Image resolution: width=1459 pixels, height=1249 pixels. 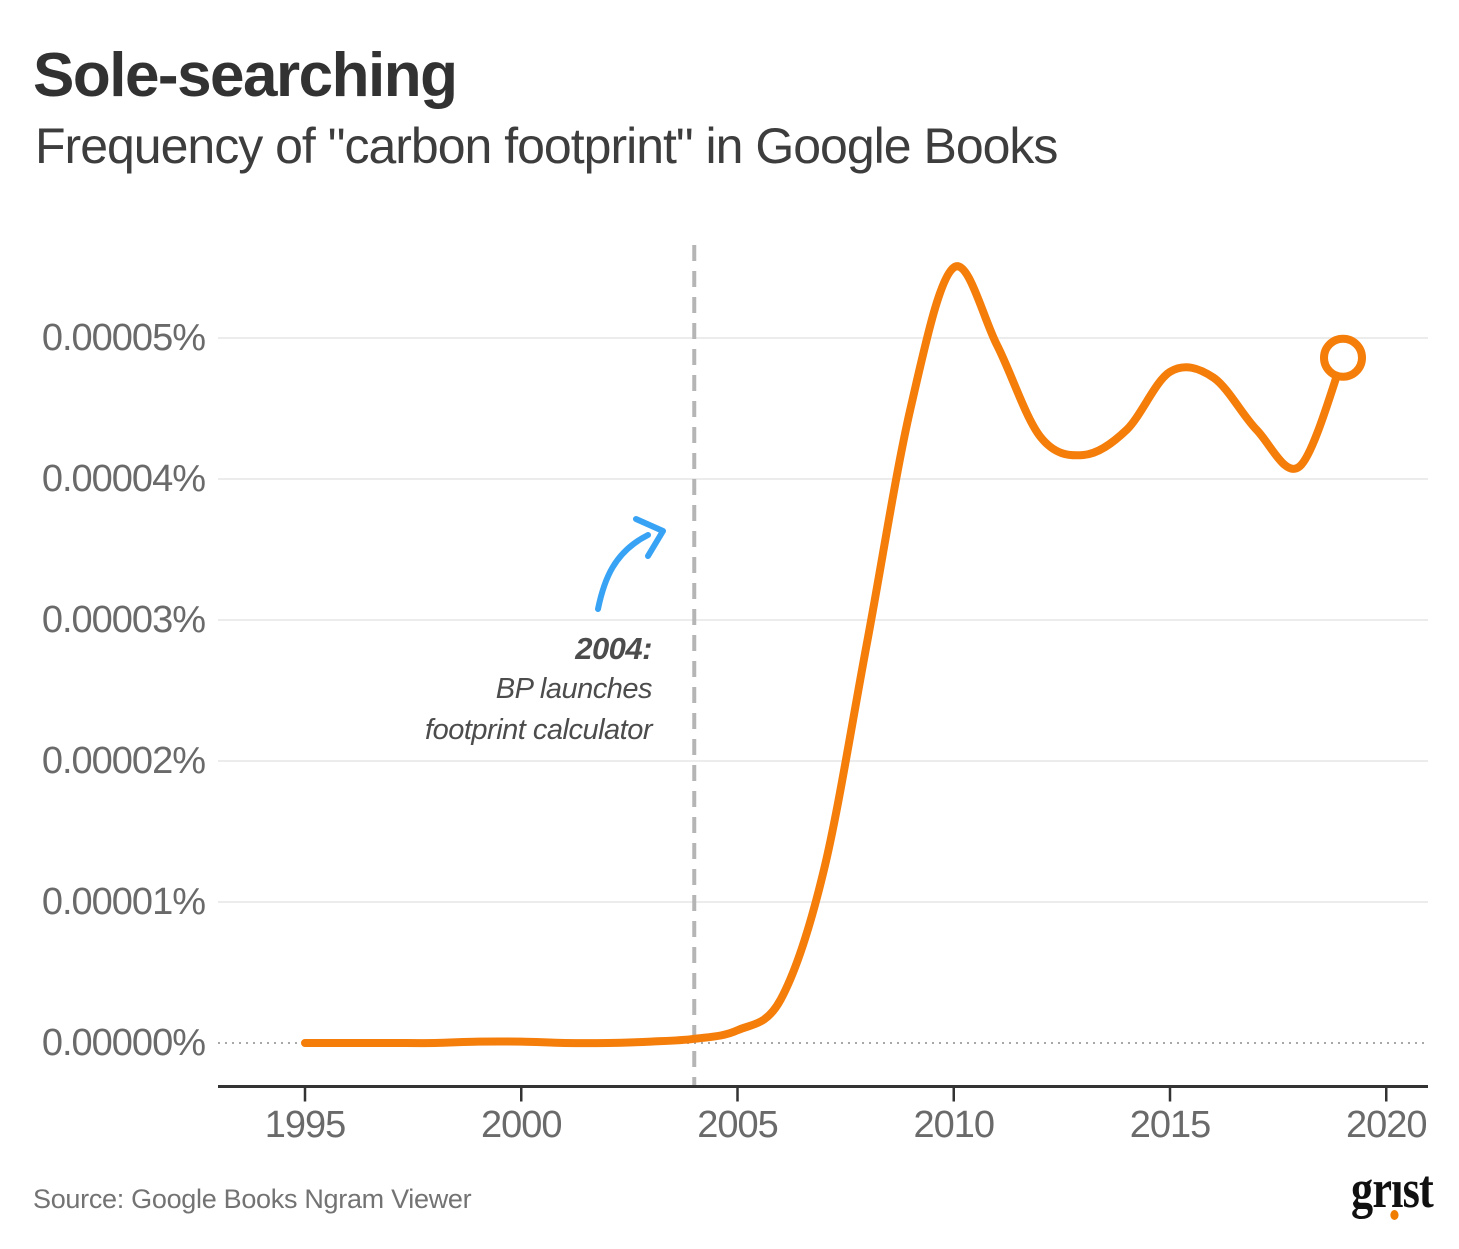 I want to click on end-point-marker, so click(x=1343, y=357).